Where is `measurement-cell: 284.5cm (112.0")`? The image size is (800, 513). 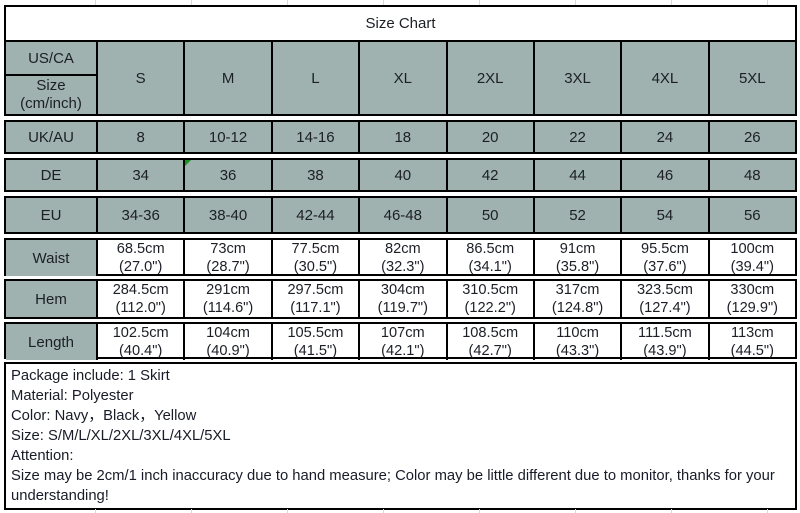
measurement-cell: 284.5cm (112.0") is located at coordinates (139, 299).